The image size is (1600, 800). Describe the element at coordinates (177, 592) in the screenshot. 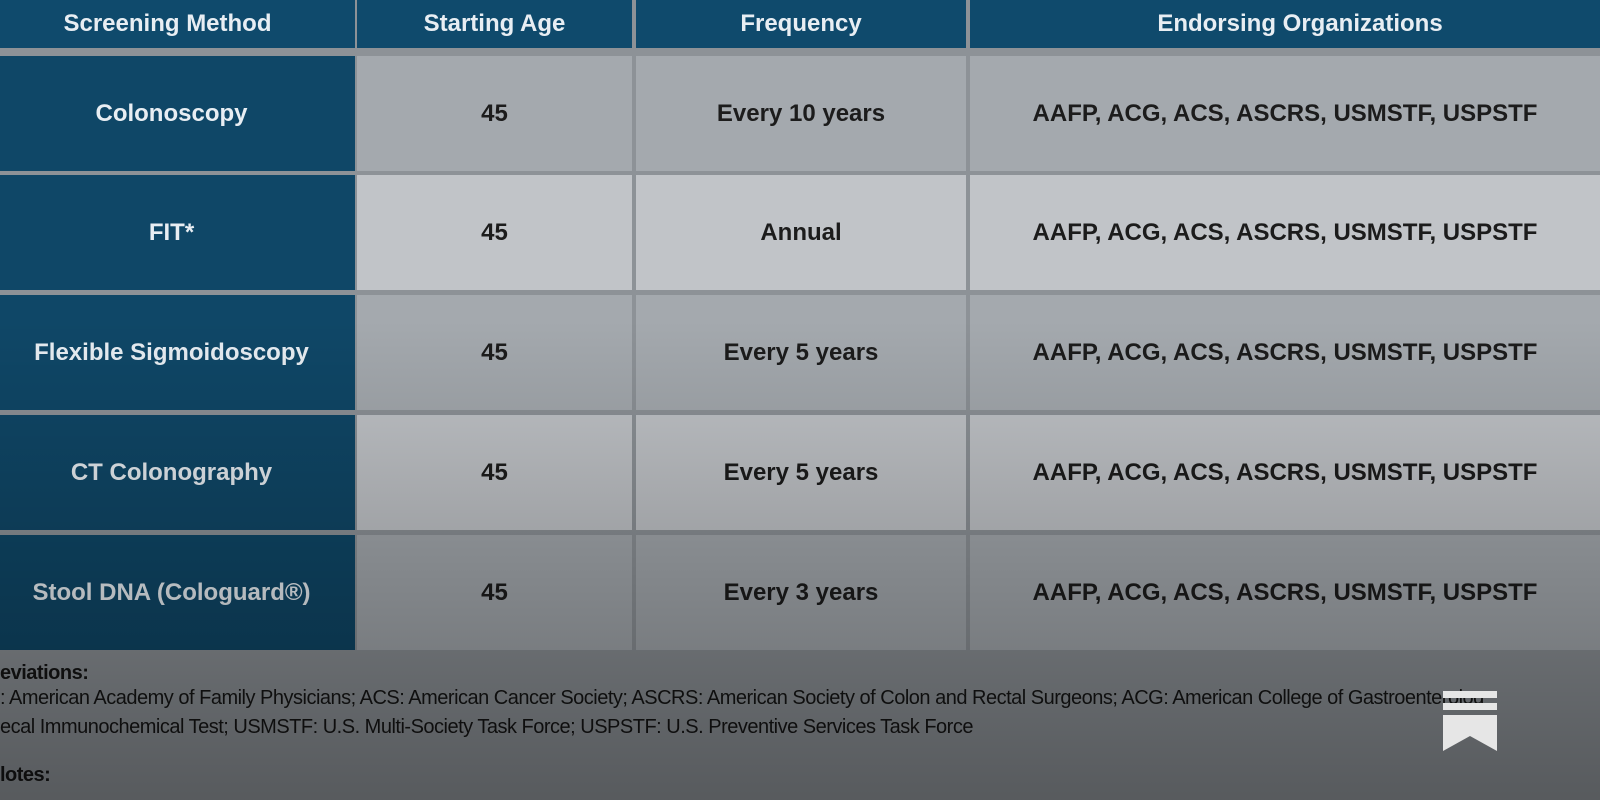

I see `method-cell: Stool DNA (Cologuard®)` at that location.